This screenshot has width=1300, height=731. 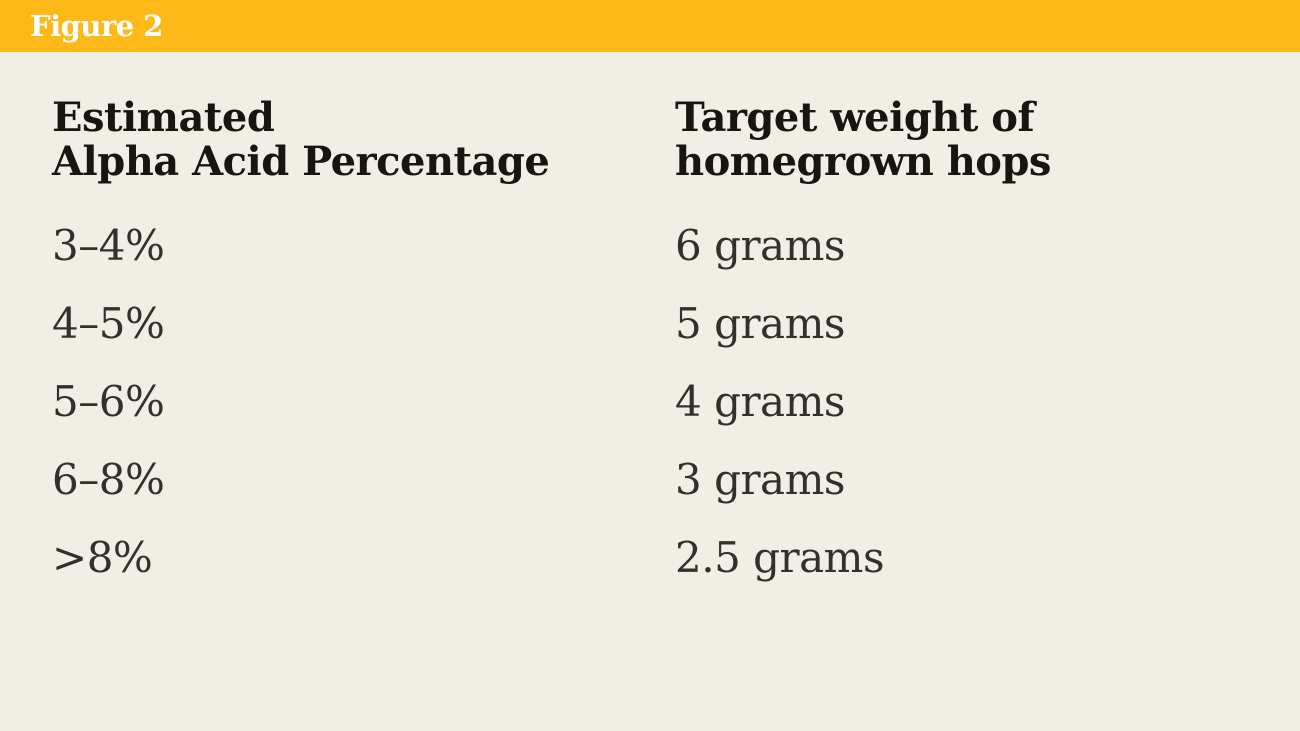 What do you see at coordinates (108, 245) in the screenshot?
I see `table-cell-alpha-row1: 3–4%` at bounding box center [108, 245].